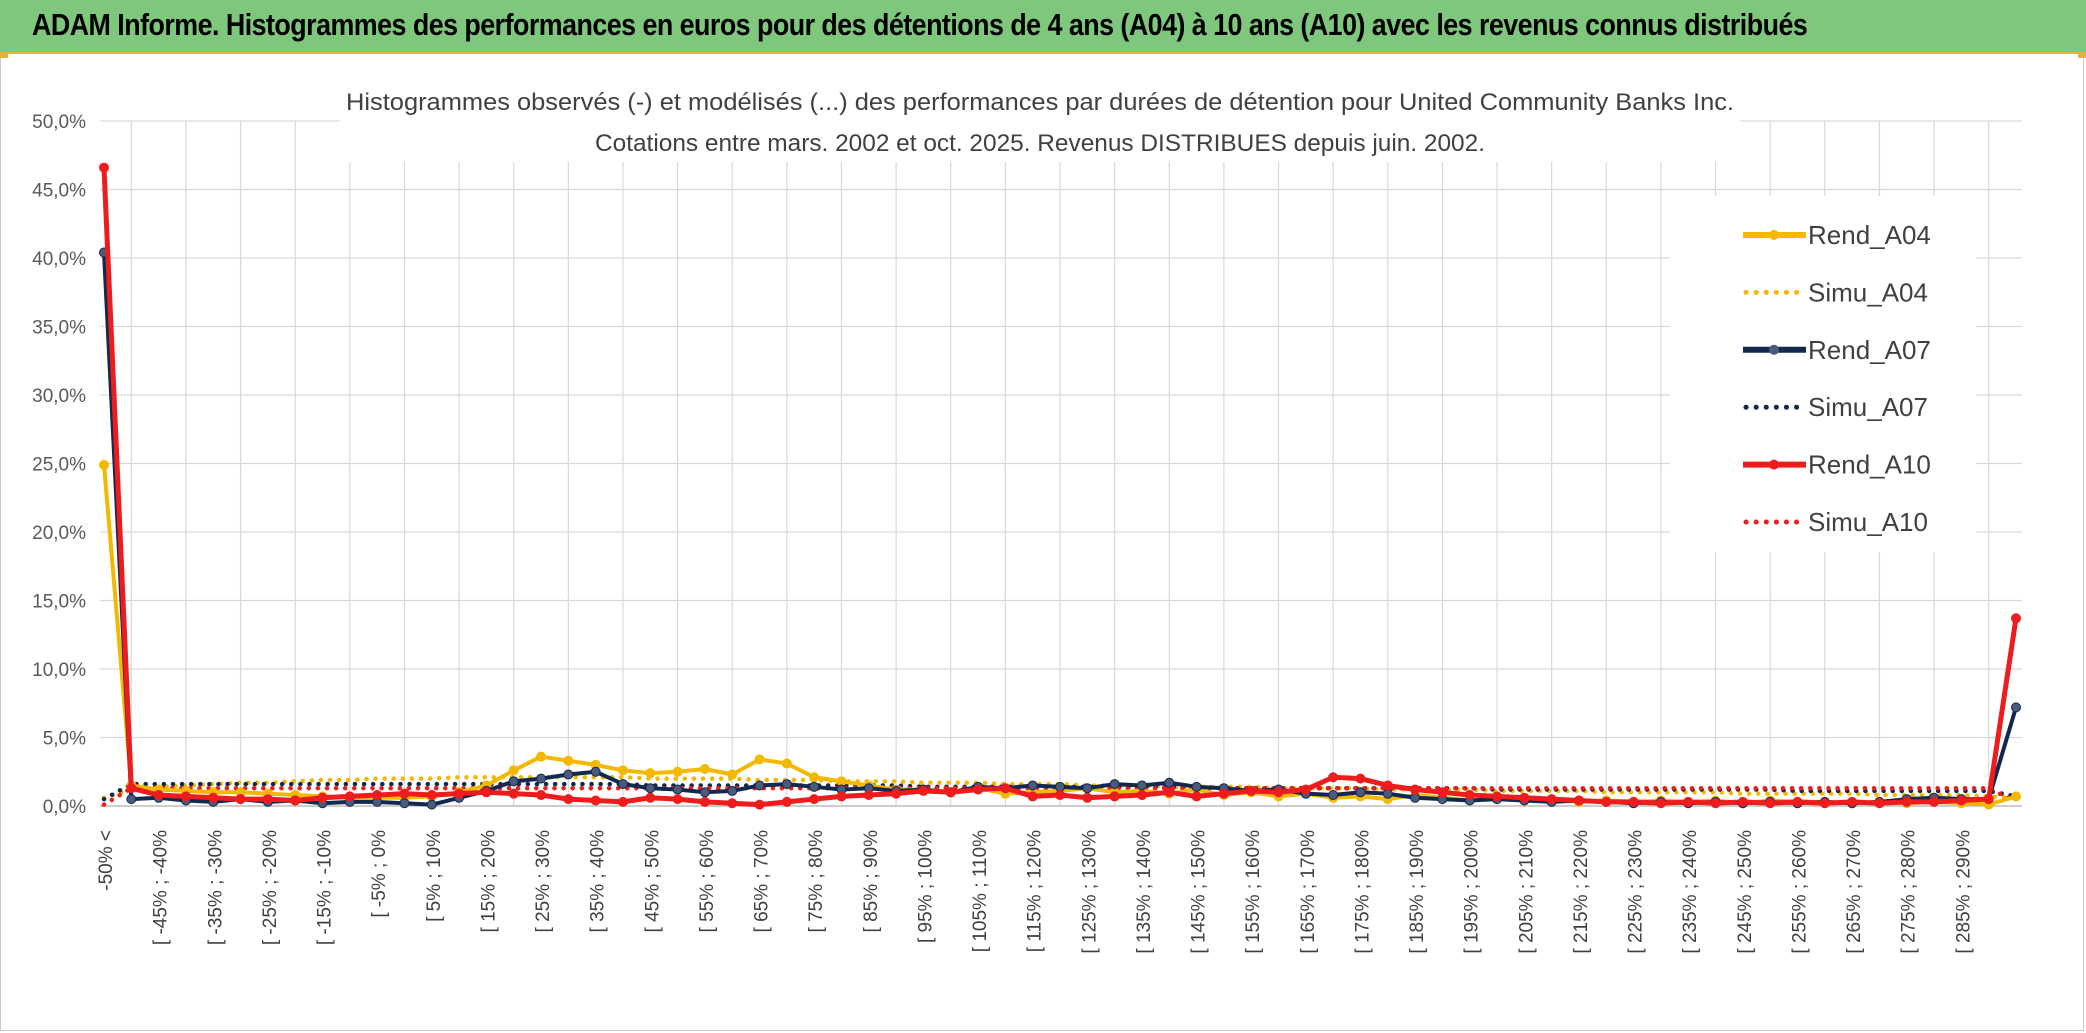 The image size is (2086, 1033). What do you see at coordinates (59, 465) in the screenshot?
I see `y-tick-label: 25,0%` at bounding box center [59, 465].